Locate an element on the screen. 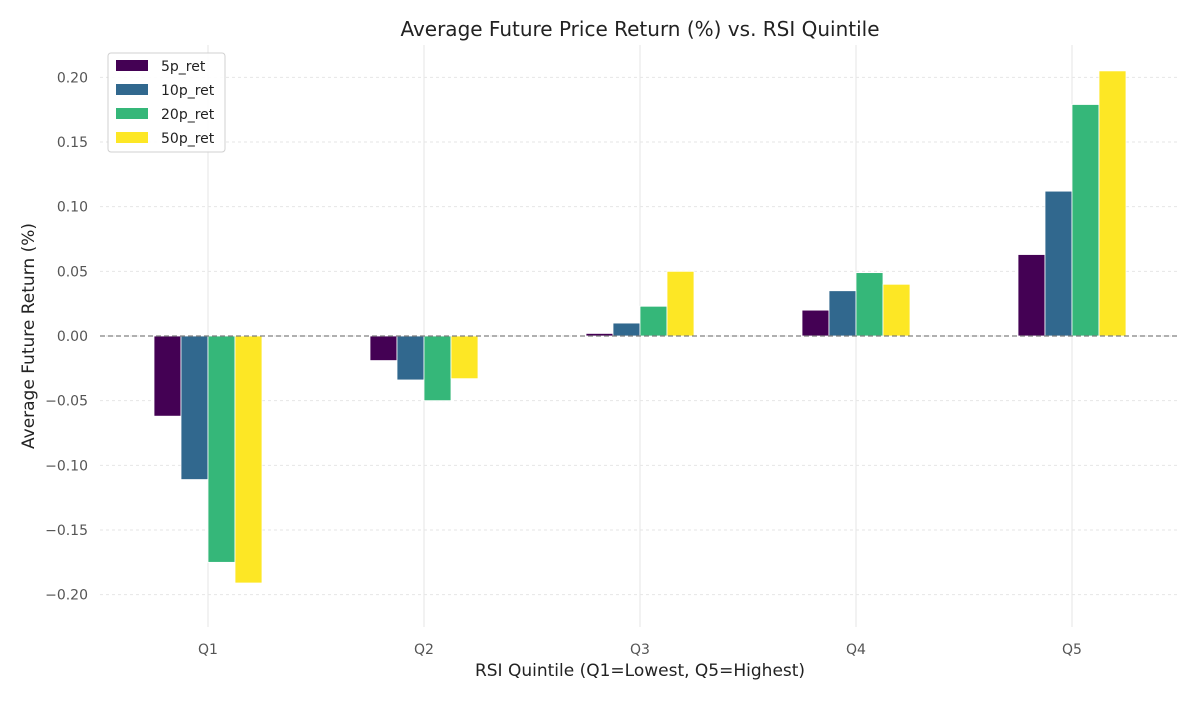 The height and width of the screenshot is (704, 1200). y-tick-label: 0.15 is located at coordinates (72, 143).